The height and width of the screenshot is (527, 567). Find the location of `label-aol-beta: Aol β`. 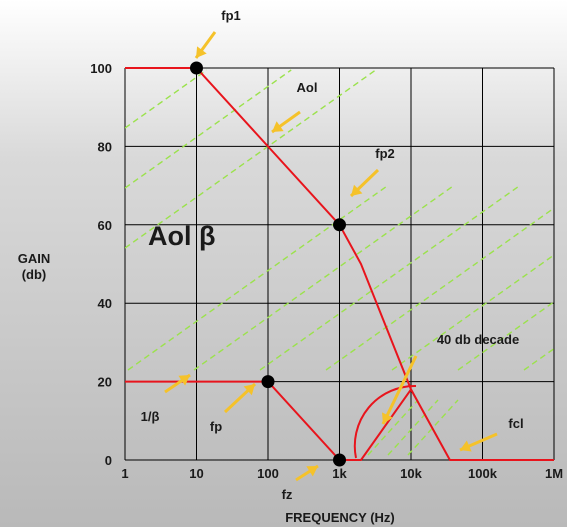

label-aol-beta: Aol β is located at coordinates (181, 236).